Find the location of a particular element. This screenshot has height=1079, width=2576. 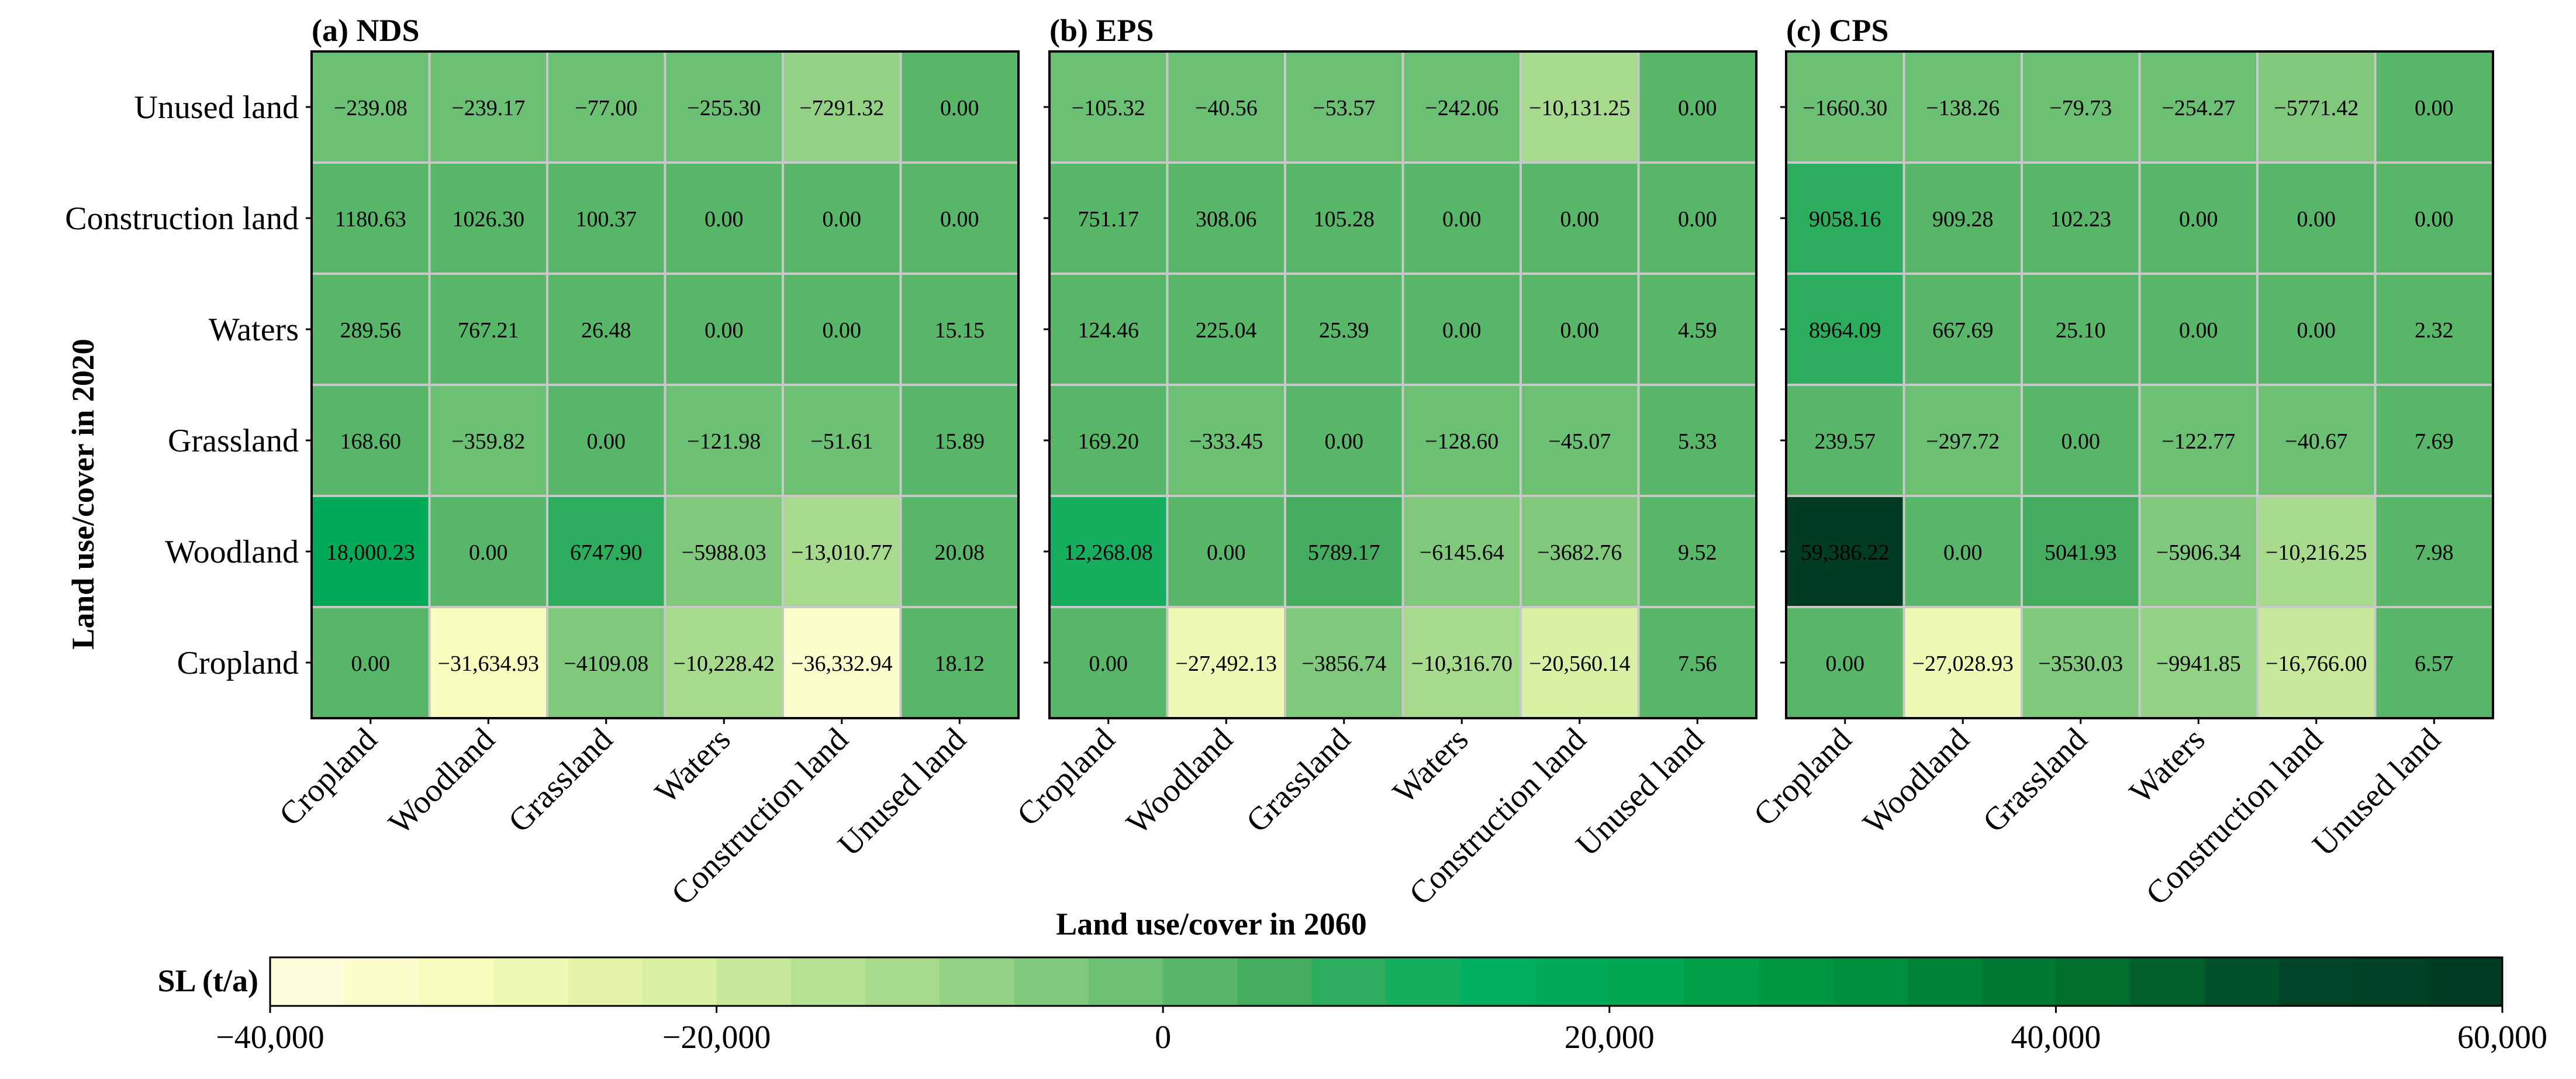

cell-label: −254.27 is located at coordinates (2198, 108).